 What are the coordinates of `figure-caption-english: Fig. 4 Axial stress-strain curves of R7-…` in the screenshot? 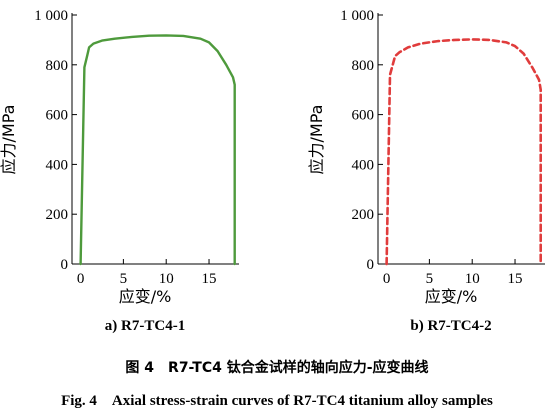 It's located at (277, 401).